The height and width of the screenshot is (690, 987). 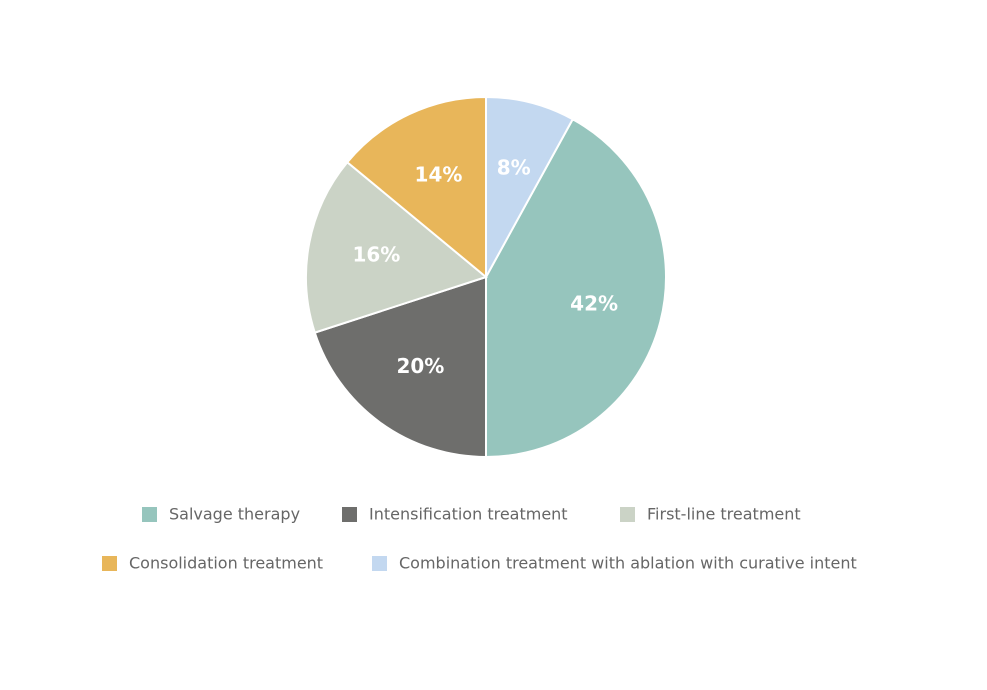 I want to click on value-label: 8%, so click(x=514, y=167).